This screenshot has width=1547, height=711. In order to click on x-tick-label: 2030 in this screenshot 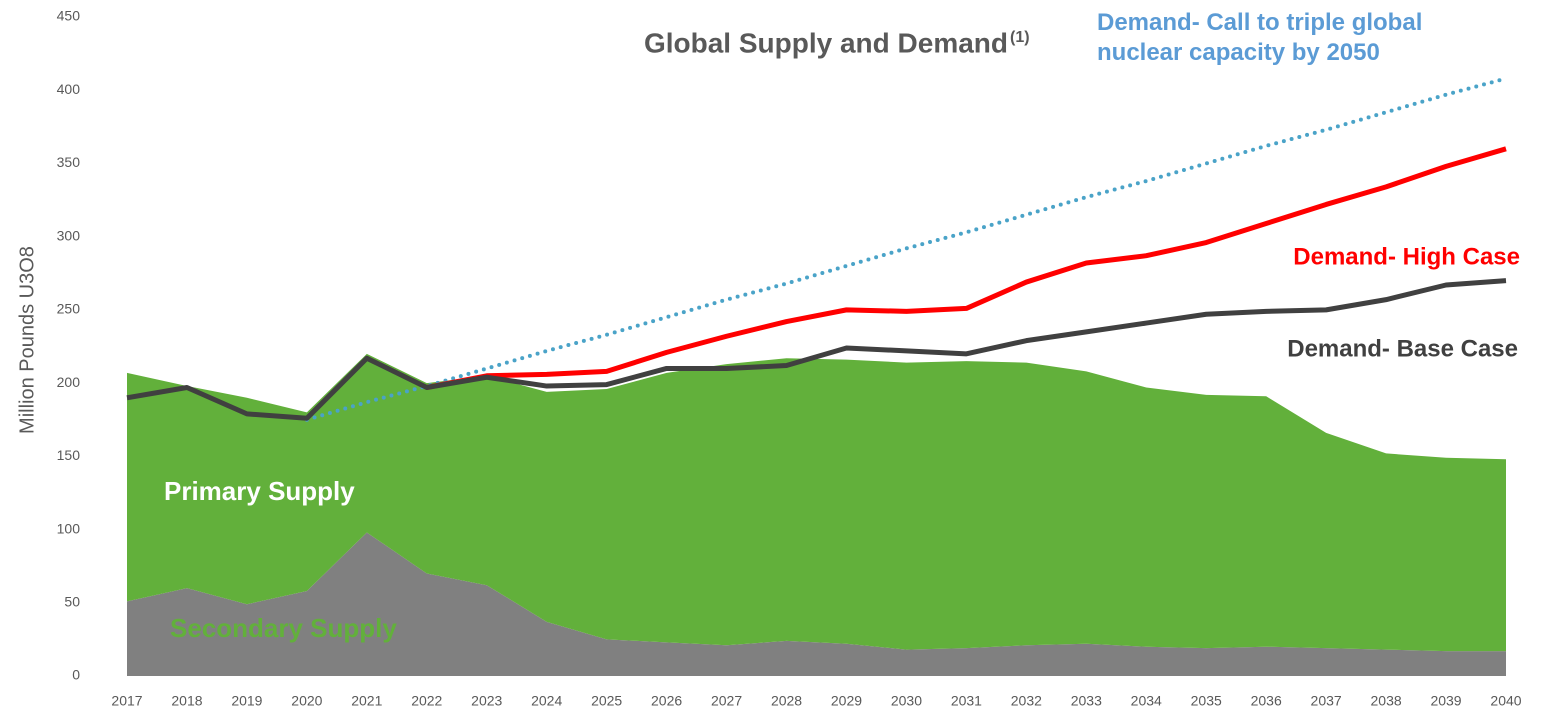, I will do `click(906, 701)`.